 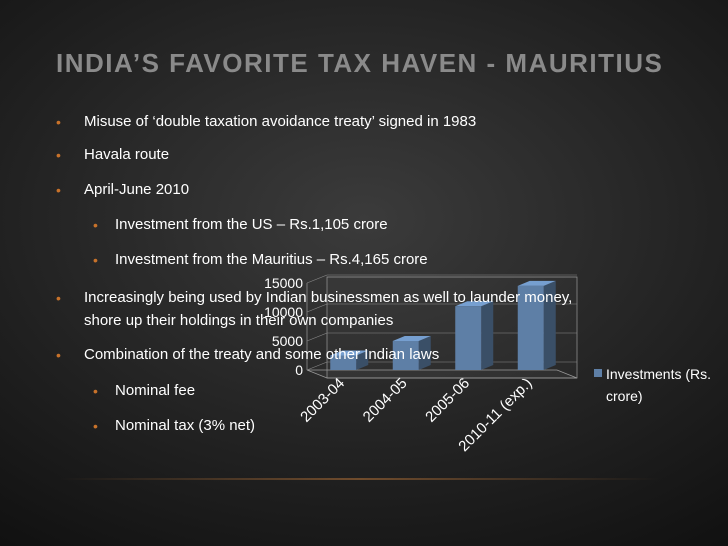 What do you see at coordinates (658, 374) in the screenshot?
I see `legend-label: Investments (Rs.` at bounding box center [658, 374].